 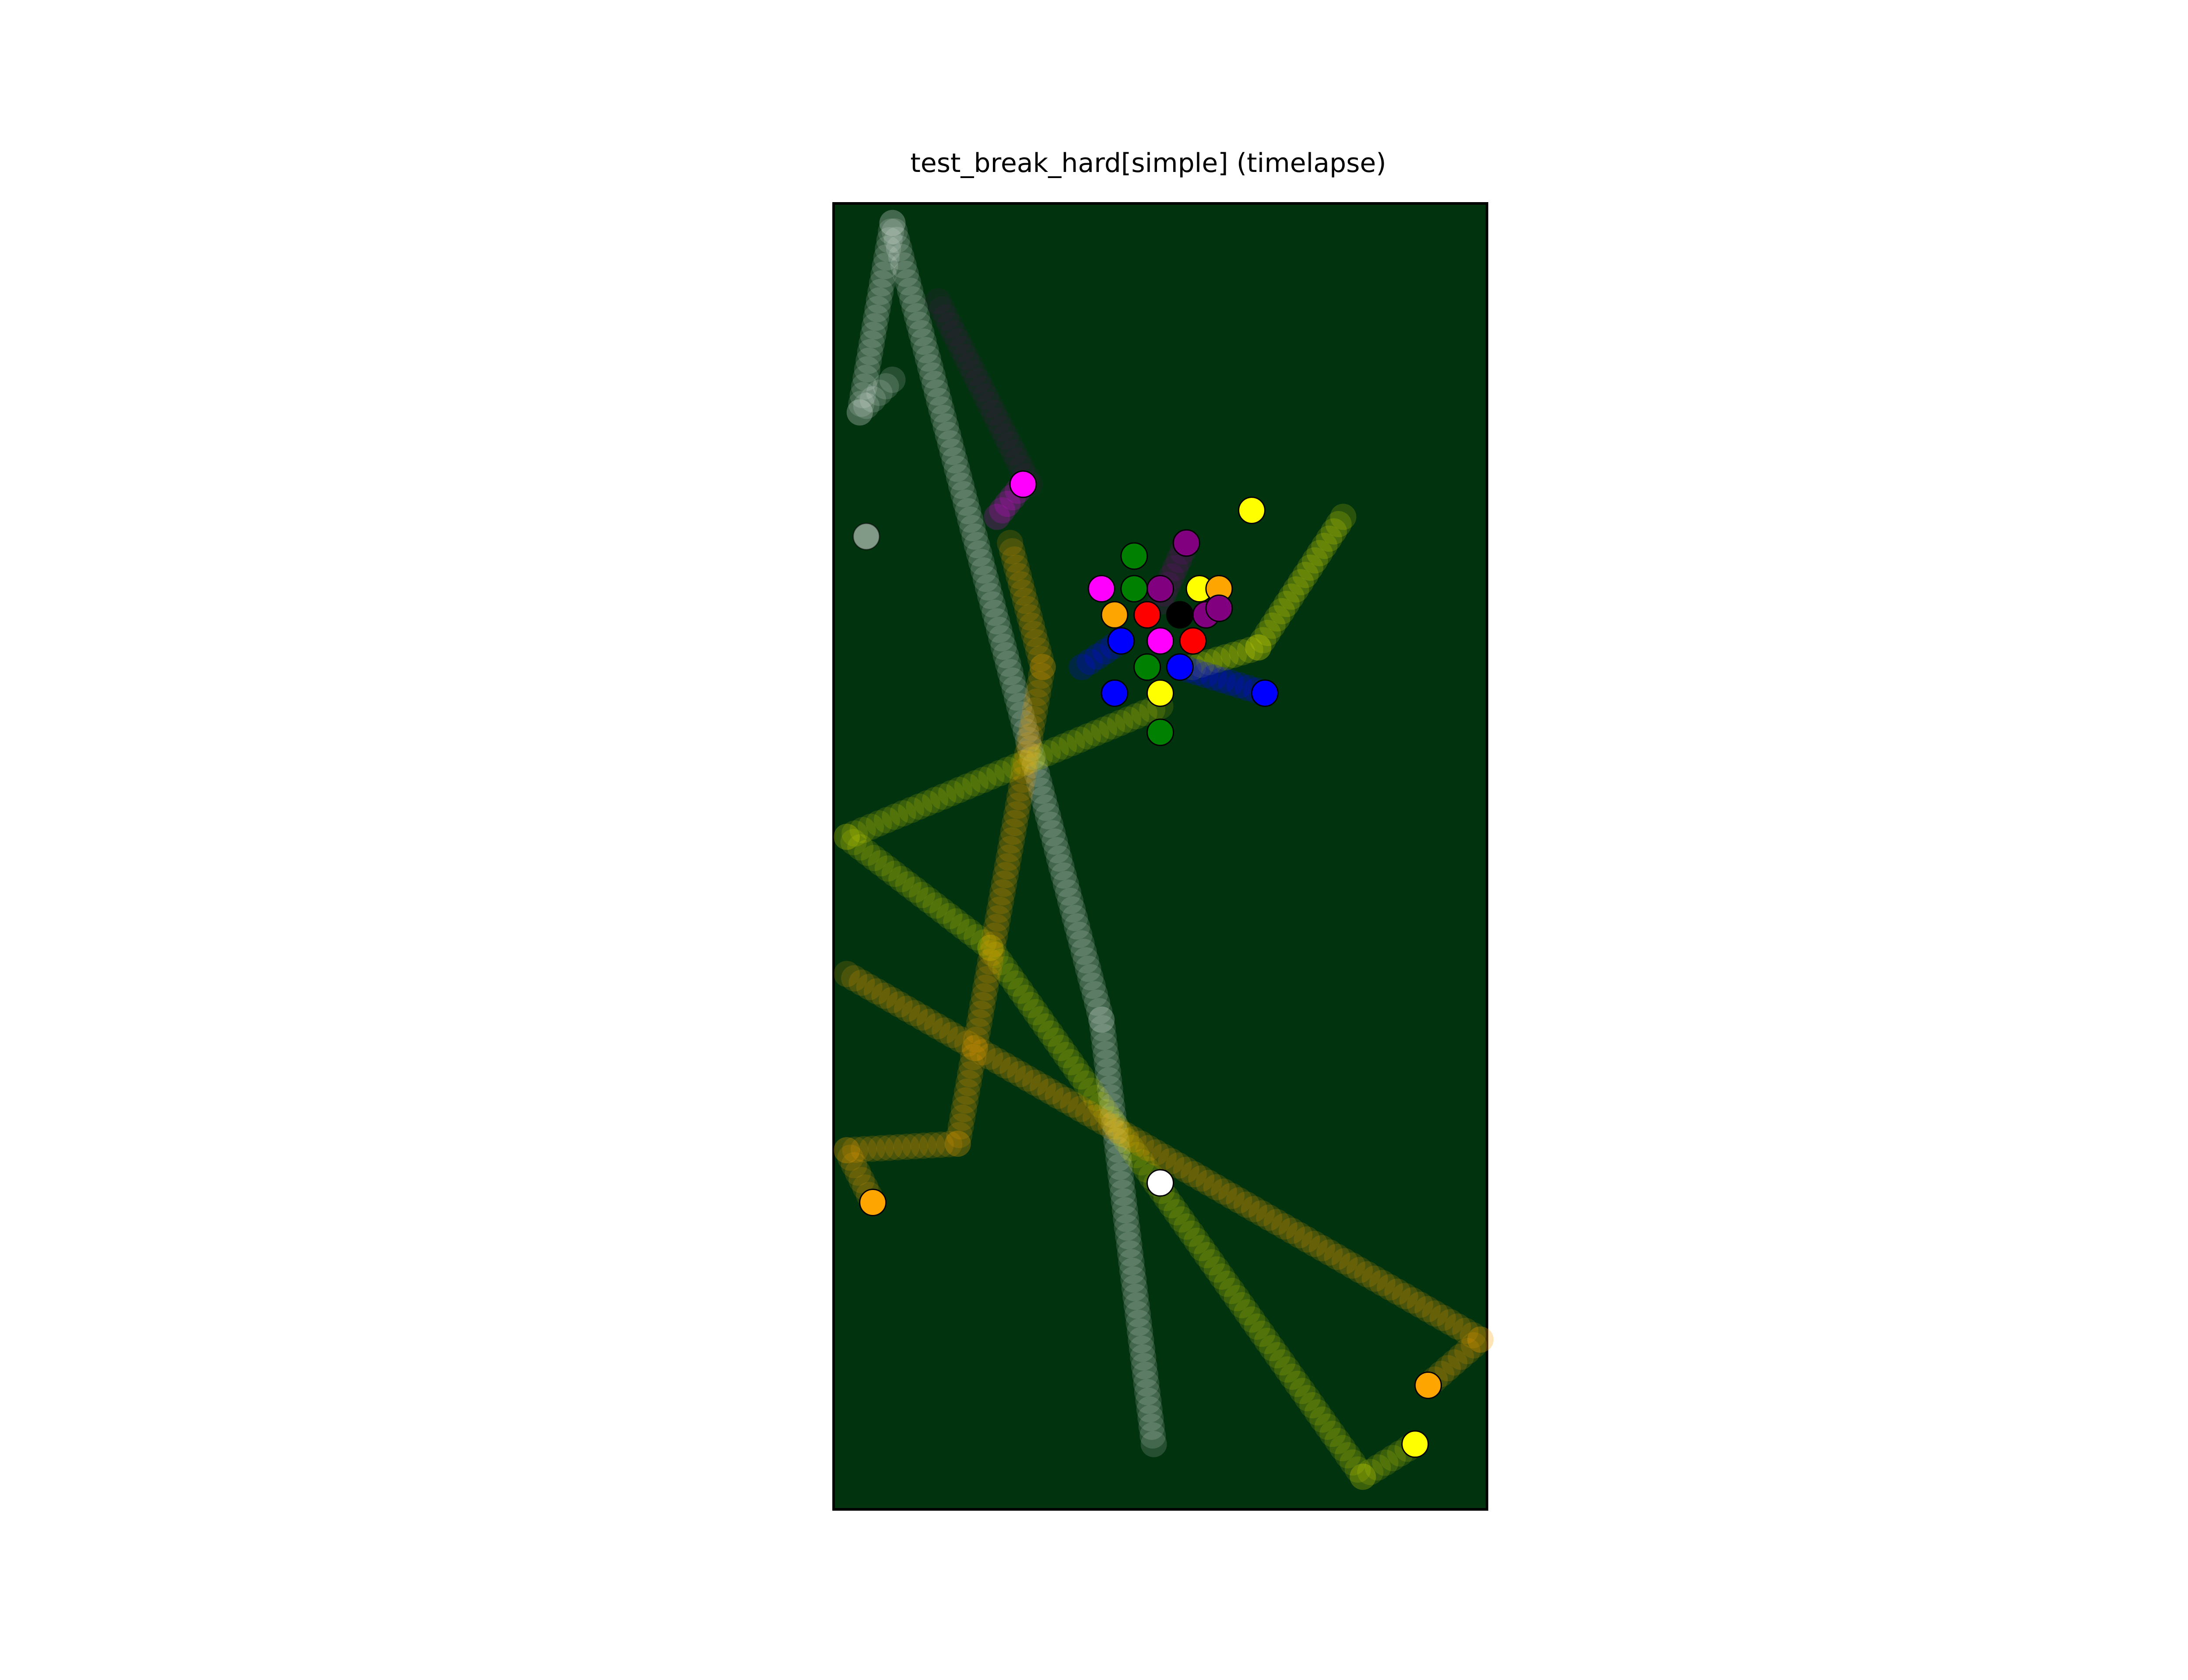 What do you see at coordinates (1148, 163) in the screenshot?
I see `figure-title: test_break_hard[simple] (timelapse)` at bounding box center [1148, 163].